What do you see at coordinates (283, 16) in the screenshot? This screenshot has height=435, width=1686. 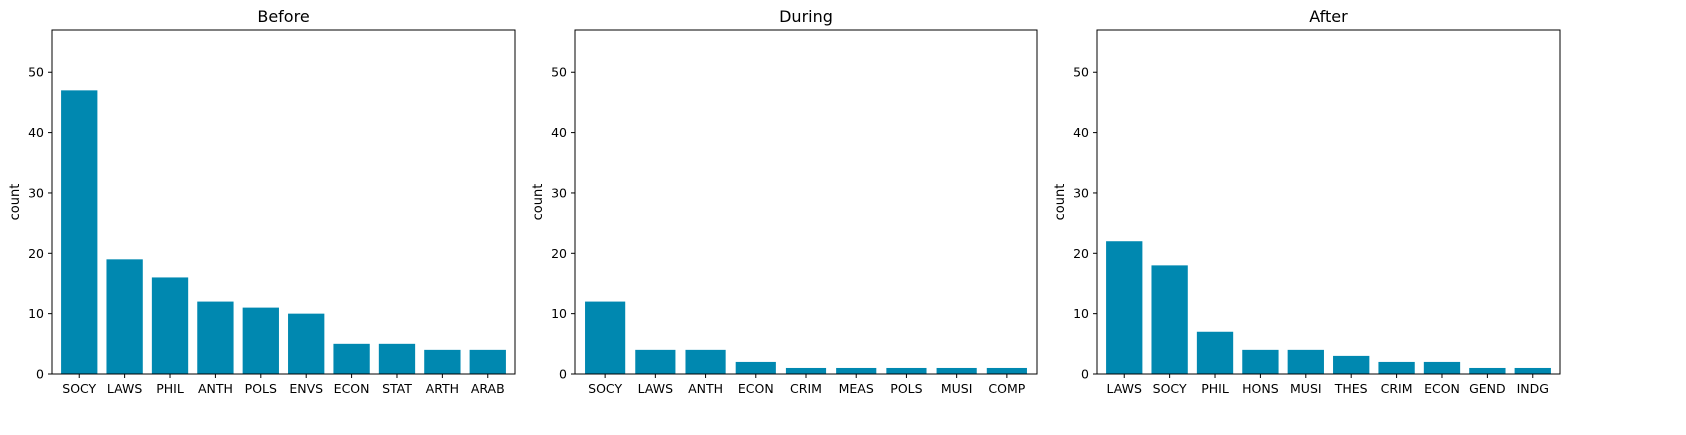 I see `chart-title: Before` at bounding box center [283, 16].